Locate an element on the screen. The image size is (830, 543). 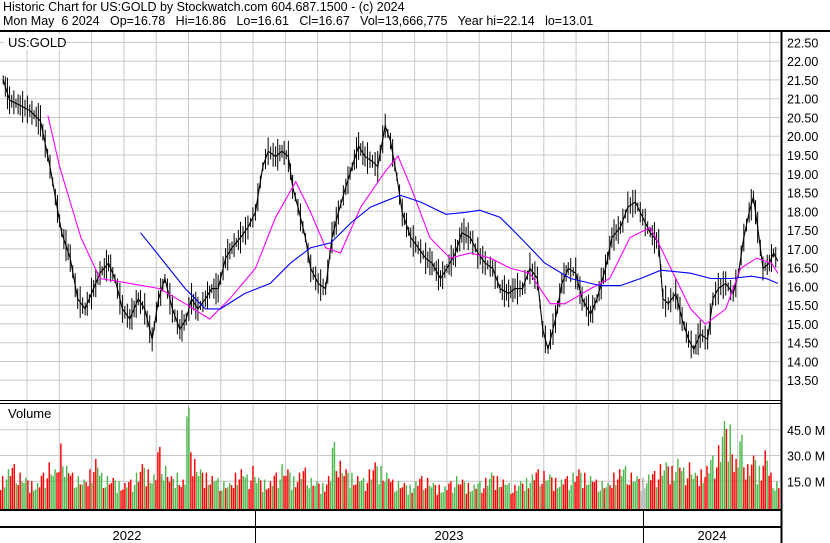
price-tick-label: 14.50 is located at coordinates (802, 344).